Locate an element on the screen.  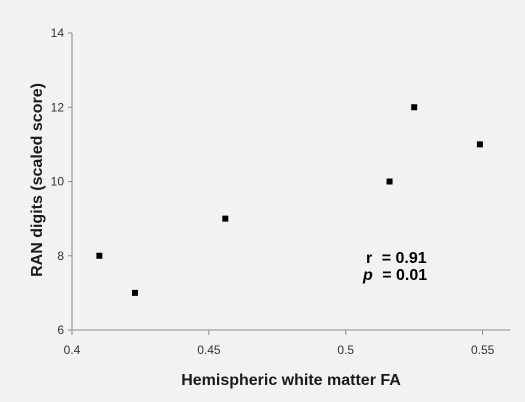
r-value: = 0.91 is located at coordinates (404, 258).